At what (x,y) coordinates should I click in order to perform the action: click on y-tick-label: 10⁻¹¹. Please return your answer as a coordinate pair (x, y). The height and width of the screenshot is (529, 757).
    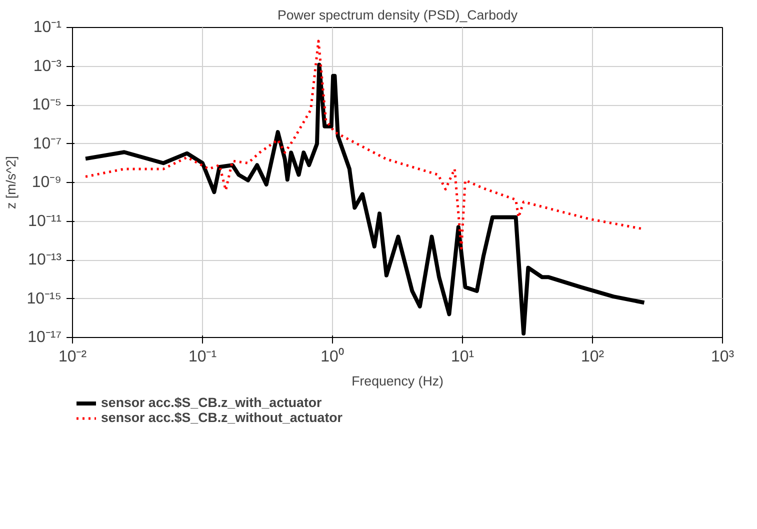
    Looking at the image, I should click on (45, 221).